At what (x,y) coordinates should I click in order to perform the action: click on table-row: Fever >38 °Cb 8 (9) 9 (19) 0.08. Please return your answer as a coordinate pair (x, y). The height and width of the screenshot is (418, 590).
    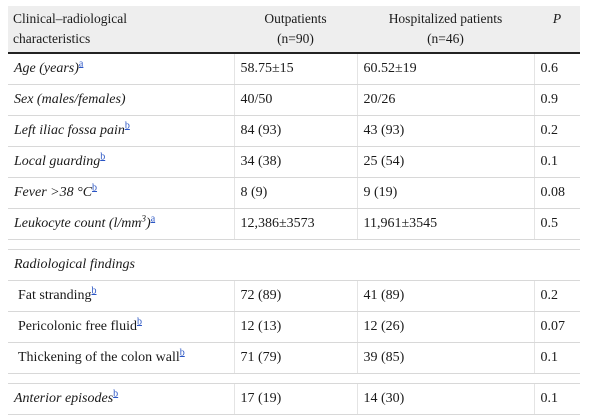
    Looking at the image, I should click on (294, 193).